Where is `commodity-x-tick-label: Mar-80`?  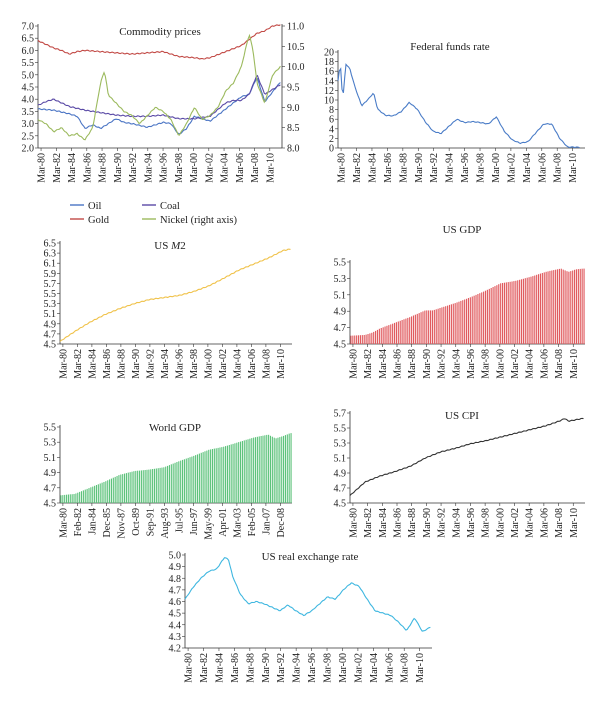 commodity-x-tick-label: Mar-80 is located at coordinates (42, 168).